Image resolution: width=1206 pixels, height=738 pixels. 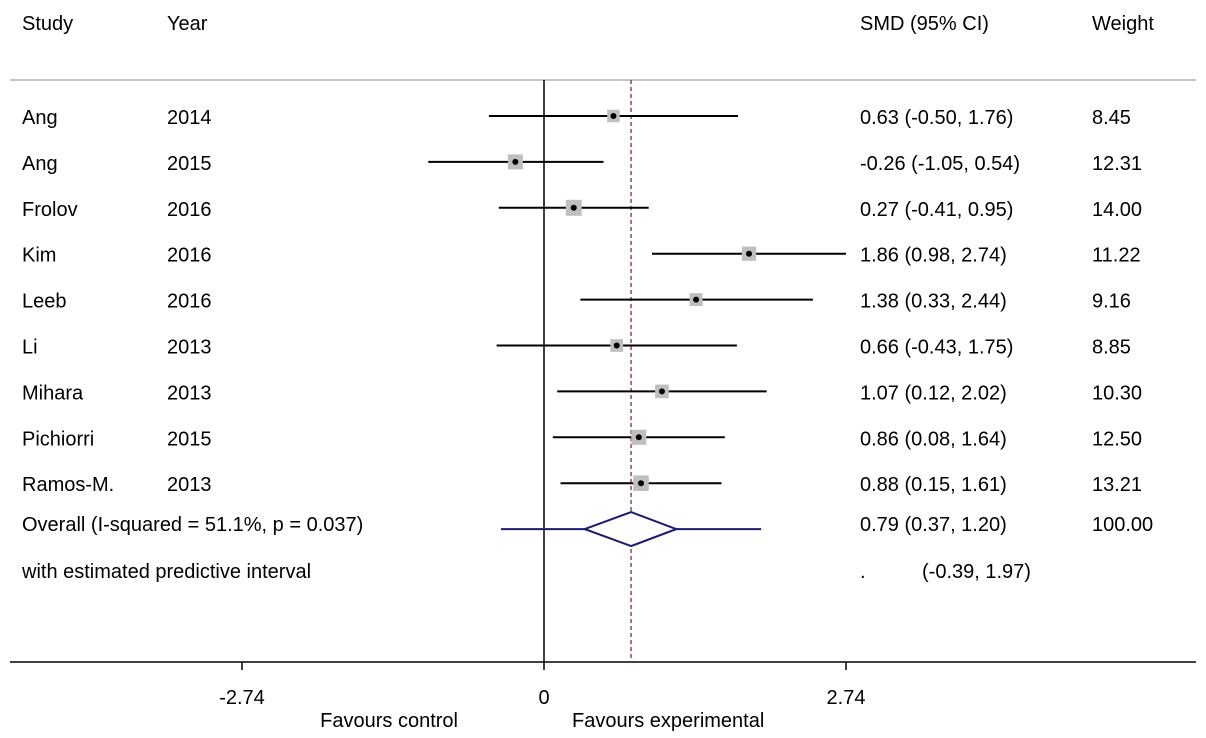 I want to click on study-name: Li, so click(x=30, y=348).